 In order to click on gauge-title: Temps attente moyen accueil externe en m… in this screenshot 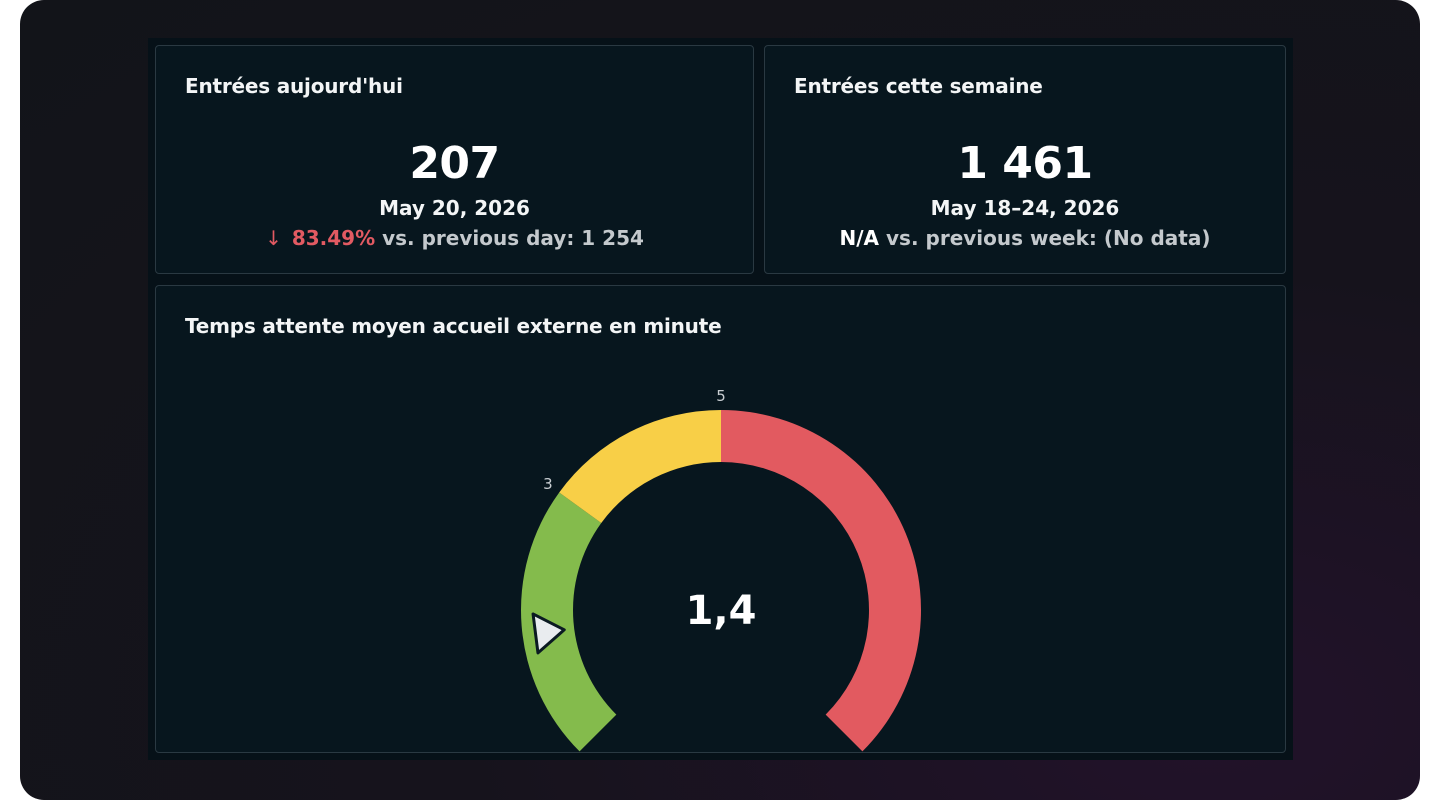, I will do `click(453, 326)`.